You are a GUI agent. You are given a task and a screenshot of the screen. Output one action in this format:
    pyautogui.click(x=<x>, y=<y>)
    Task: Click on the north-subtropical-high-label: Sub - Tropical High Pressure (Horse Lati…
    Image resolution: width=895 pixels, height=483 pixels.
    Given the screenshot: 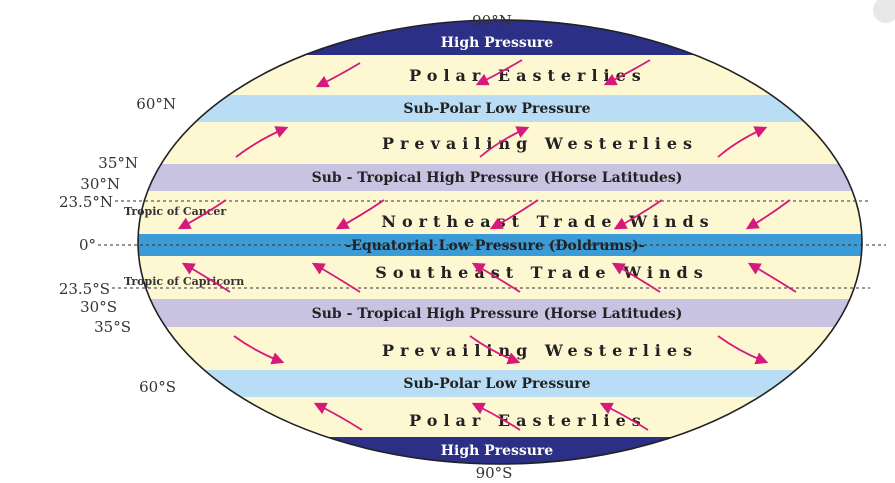 What is the action you would take?
    pyautogui.click(x=497, y=178)
    